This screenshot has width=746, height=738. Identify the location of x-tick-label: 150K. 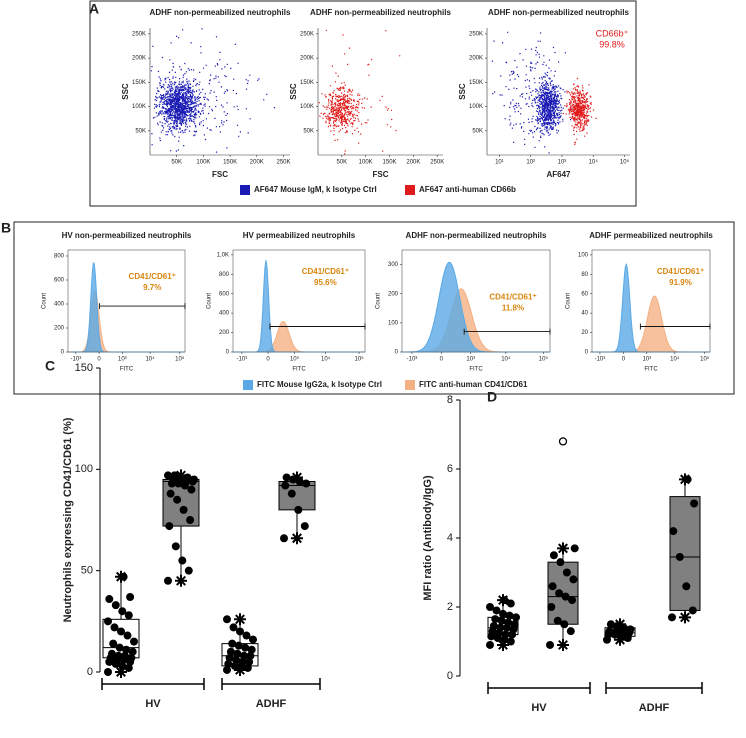
(390, 163).